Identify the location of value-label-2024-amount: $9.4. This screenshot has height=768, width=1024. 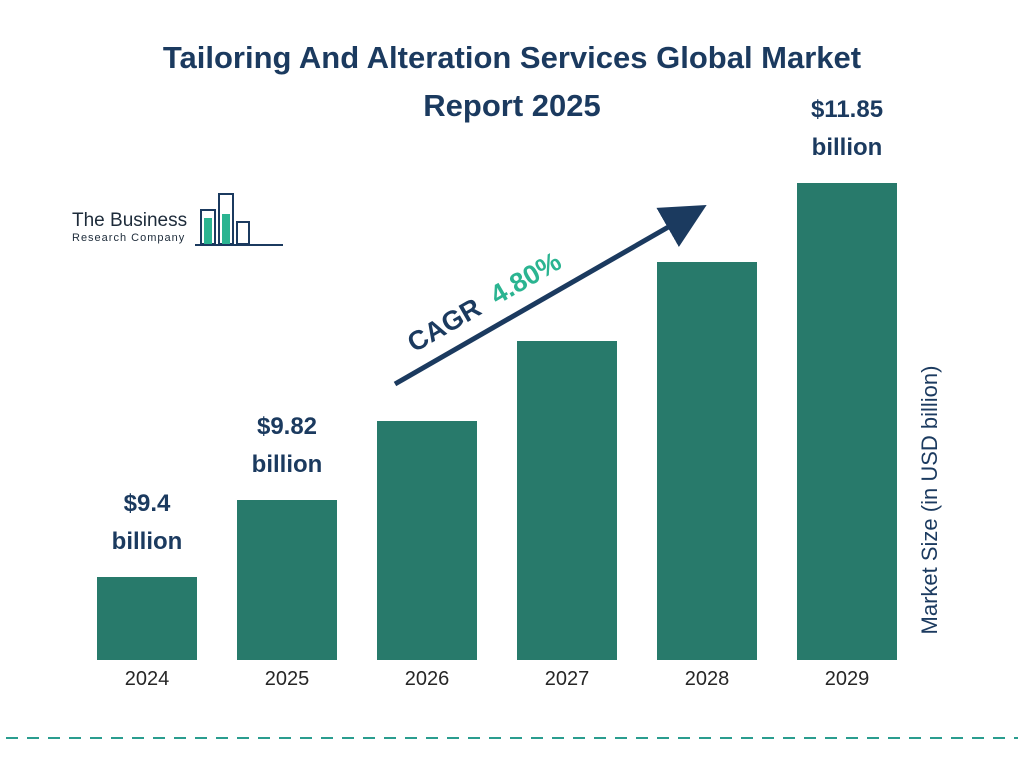
(147, 503).